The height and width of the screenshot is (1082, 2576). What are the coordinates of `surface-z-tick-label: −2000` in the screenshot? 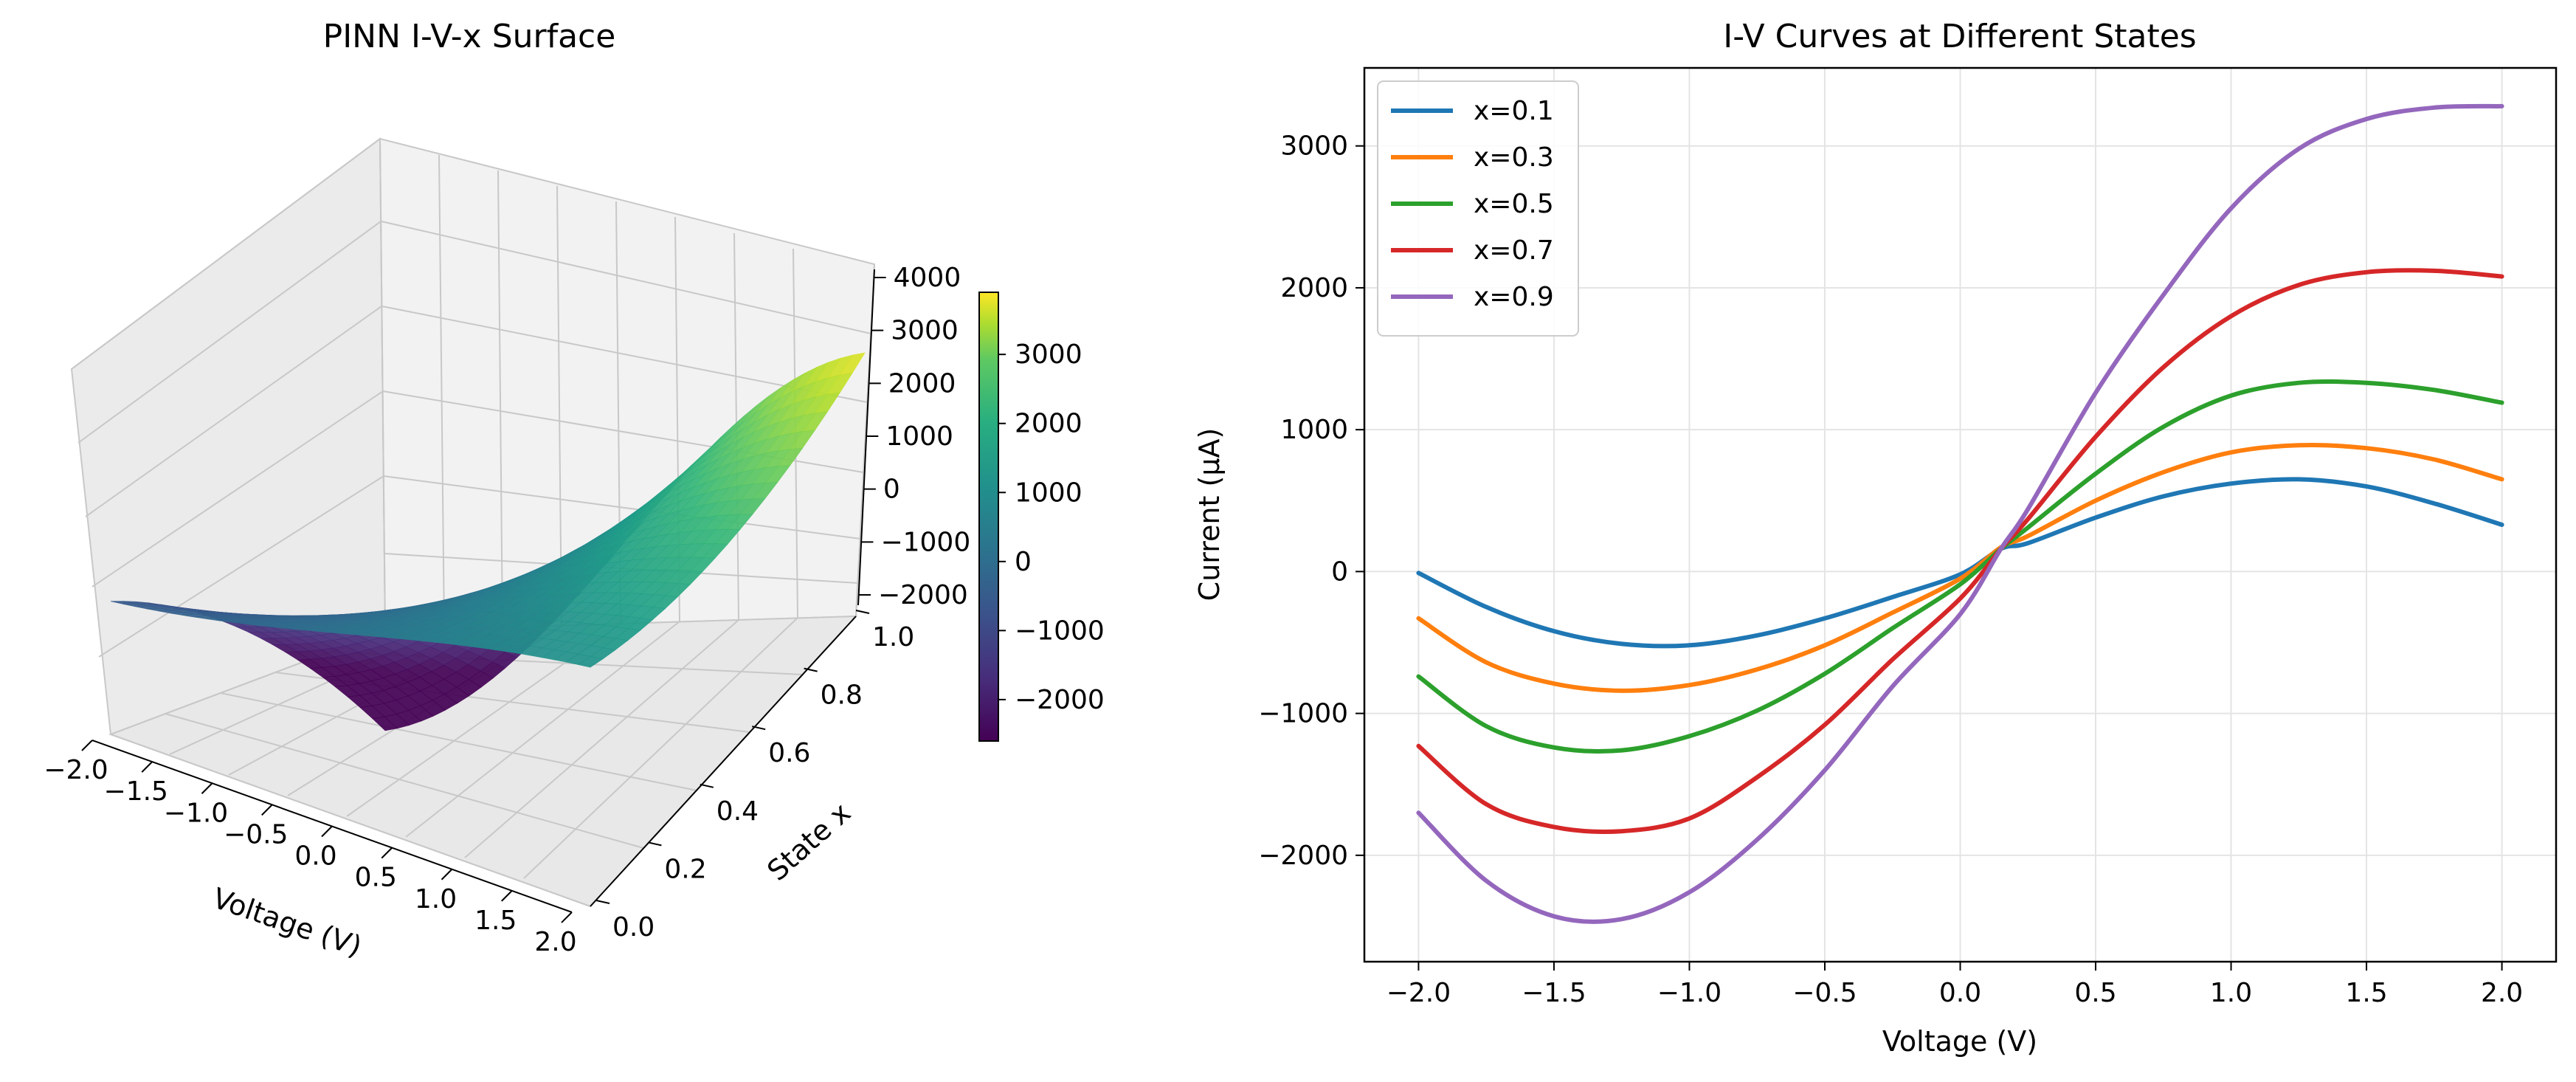 It's located at (923, 595).